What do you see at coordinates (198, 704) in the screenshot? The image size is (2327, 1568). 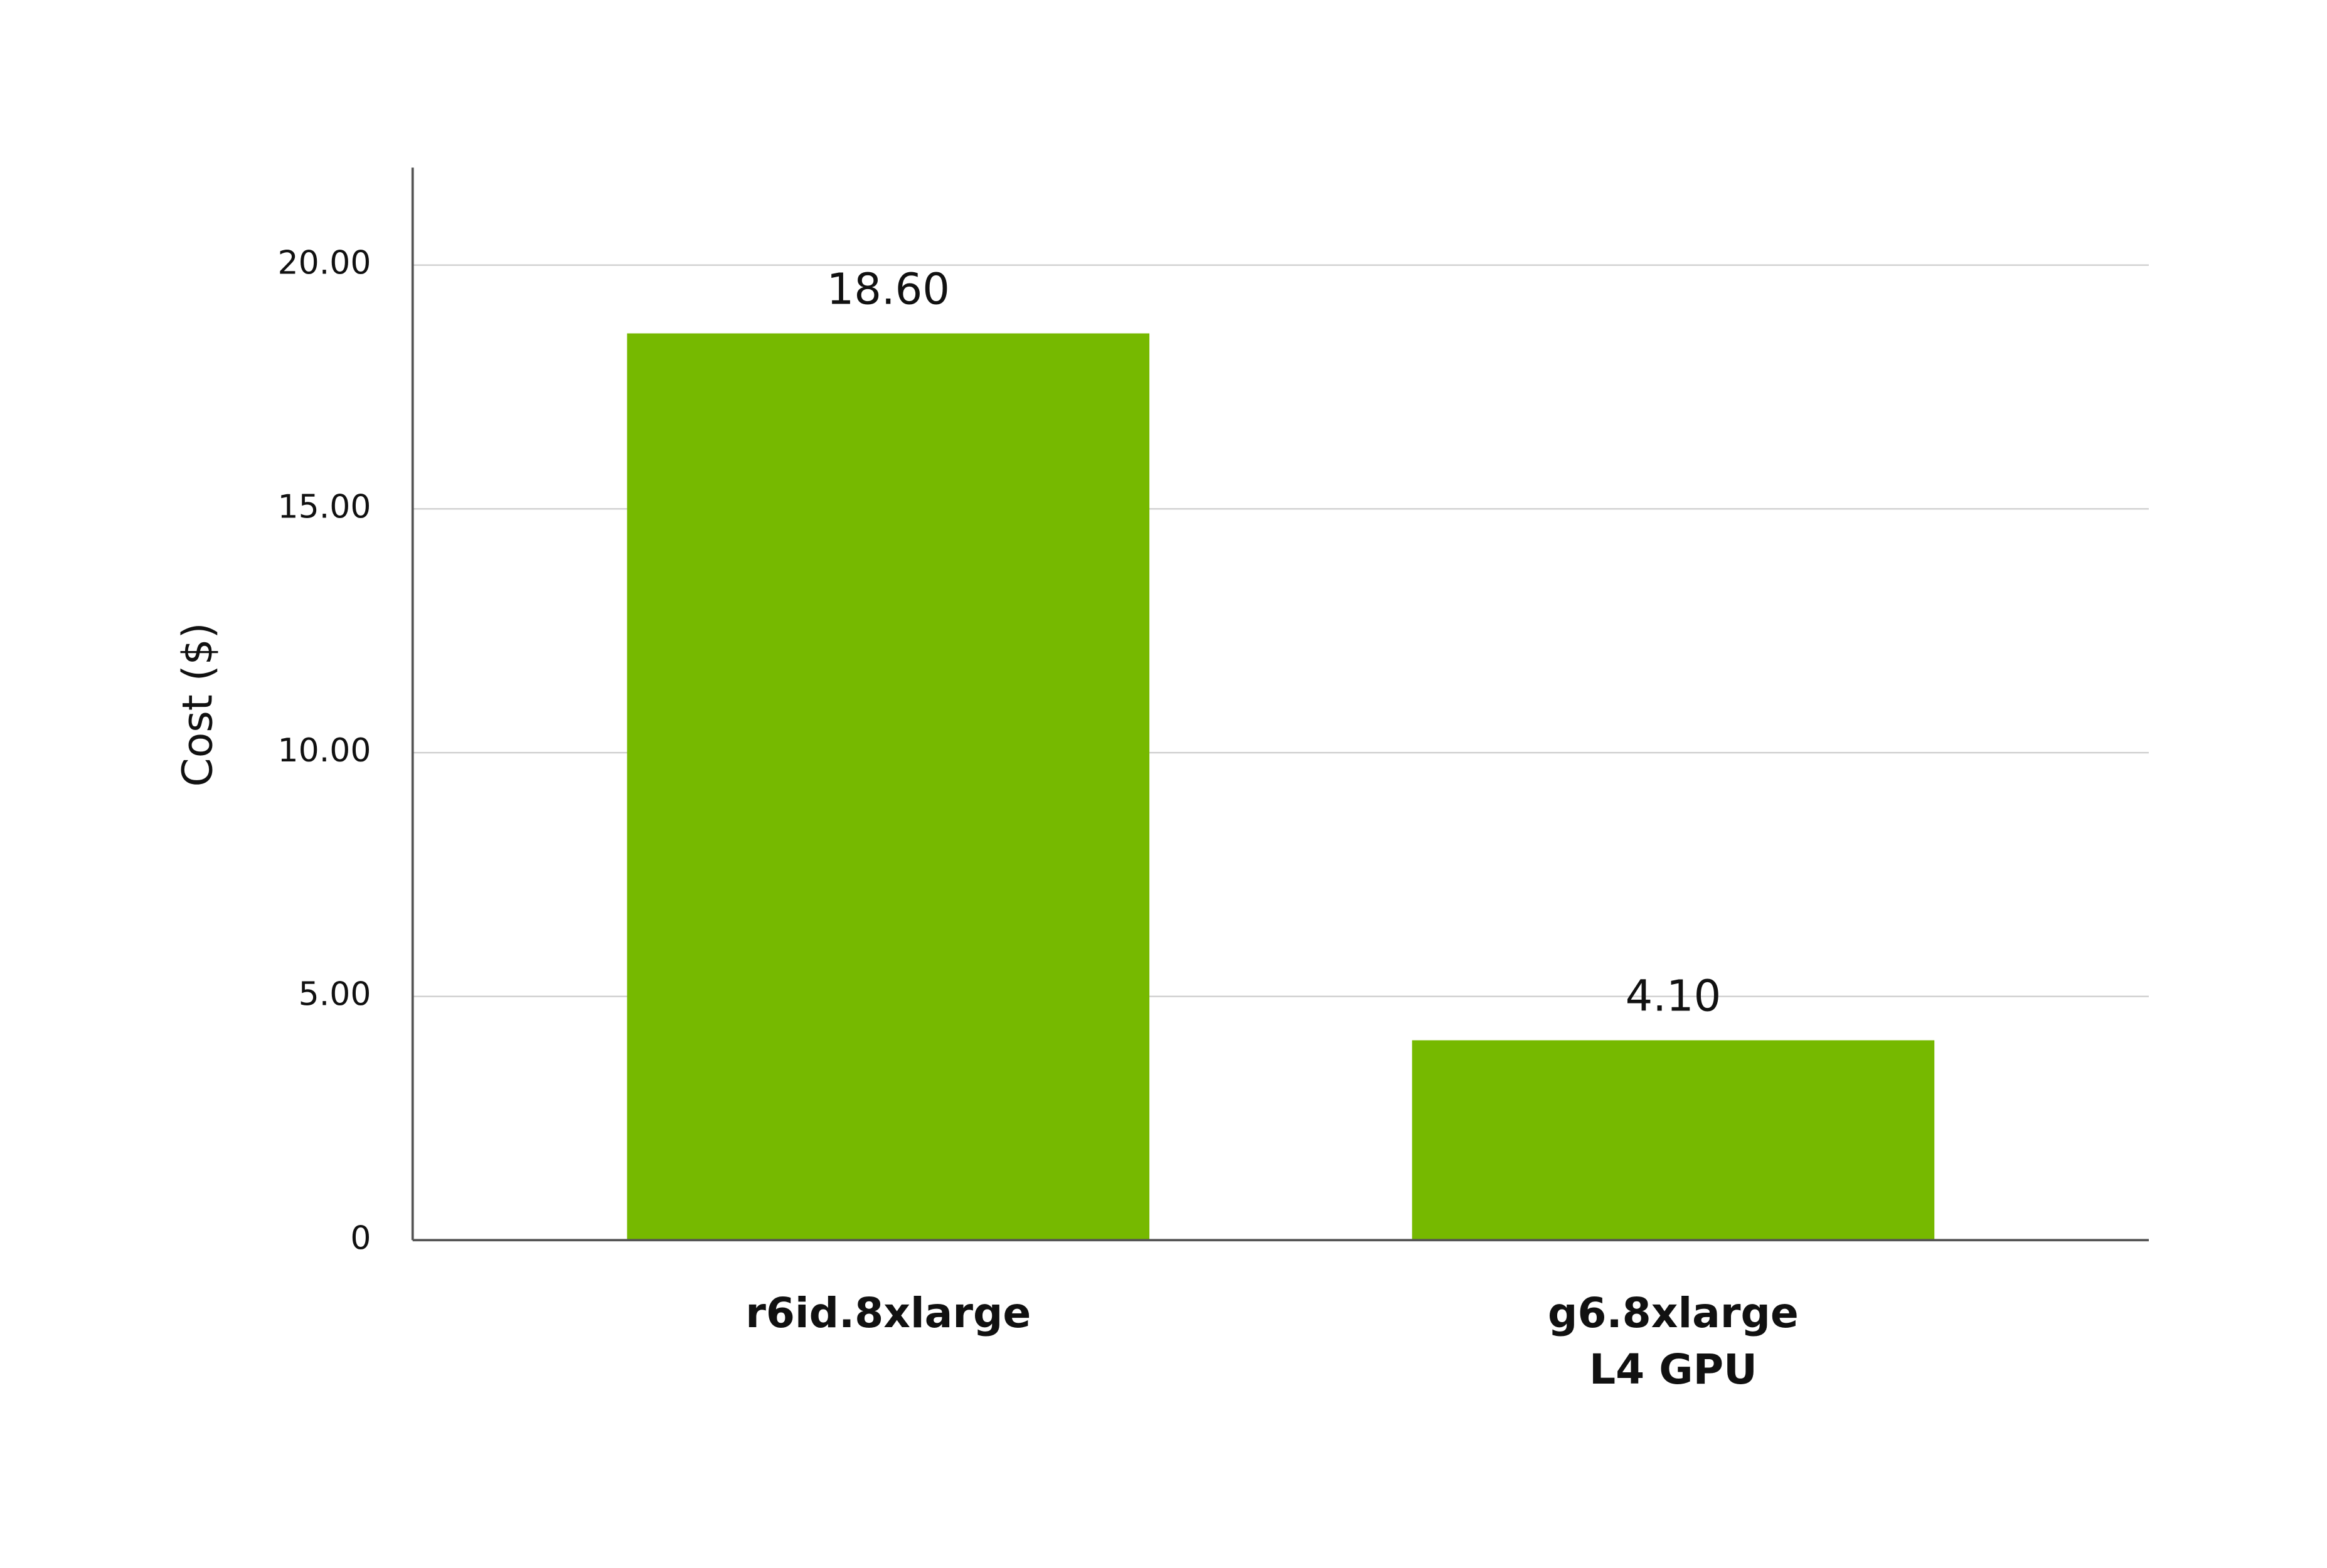 I see `y-axis-label: Cost ($)` at bounding box center [198, 704].